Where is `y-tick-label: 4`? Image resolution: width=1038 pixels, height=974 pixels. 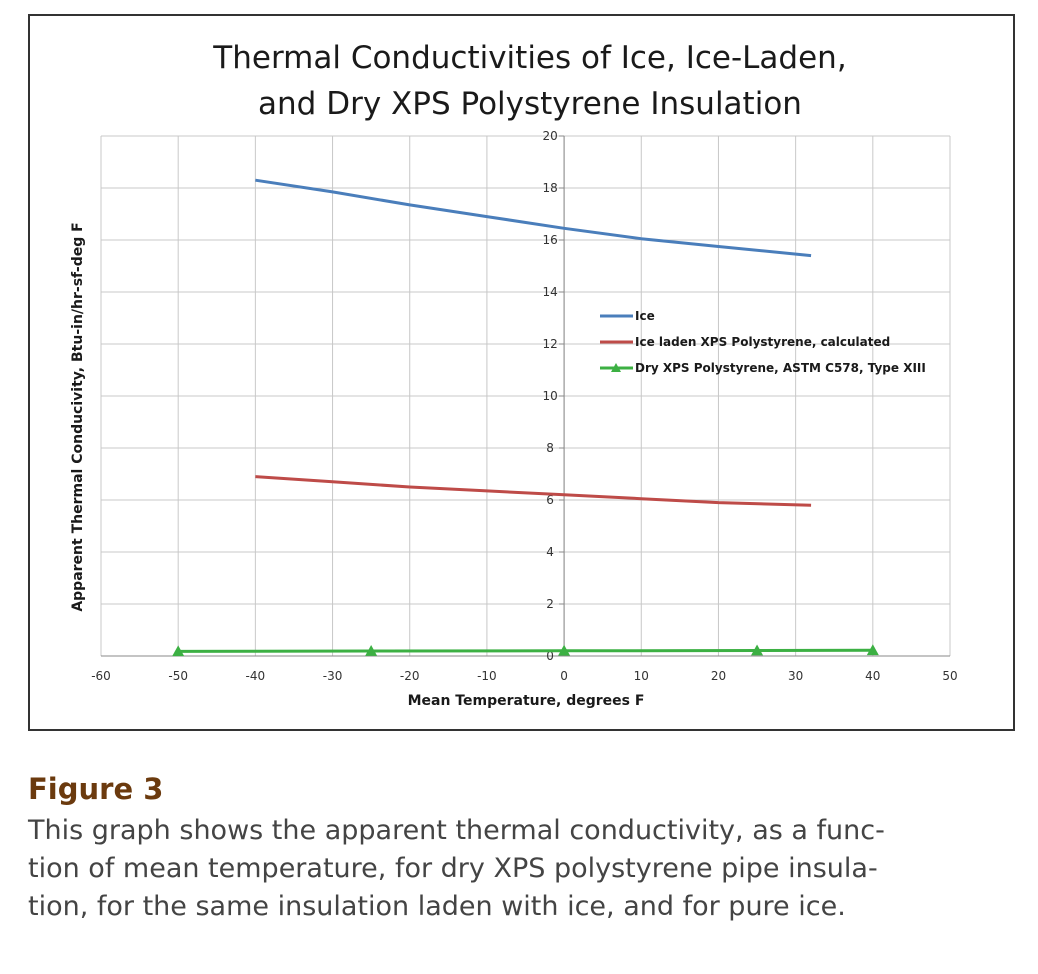
y-tick-label: 4 is located at coordinates (550, 552).